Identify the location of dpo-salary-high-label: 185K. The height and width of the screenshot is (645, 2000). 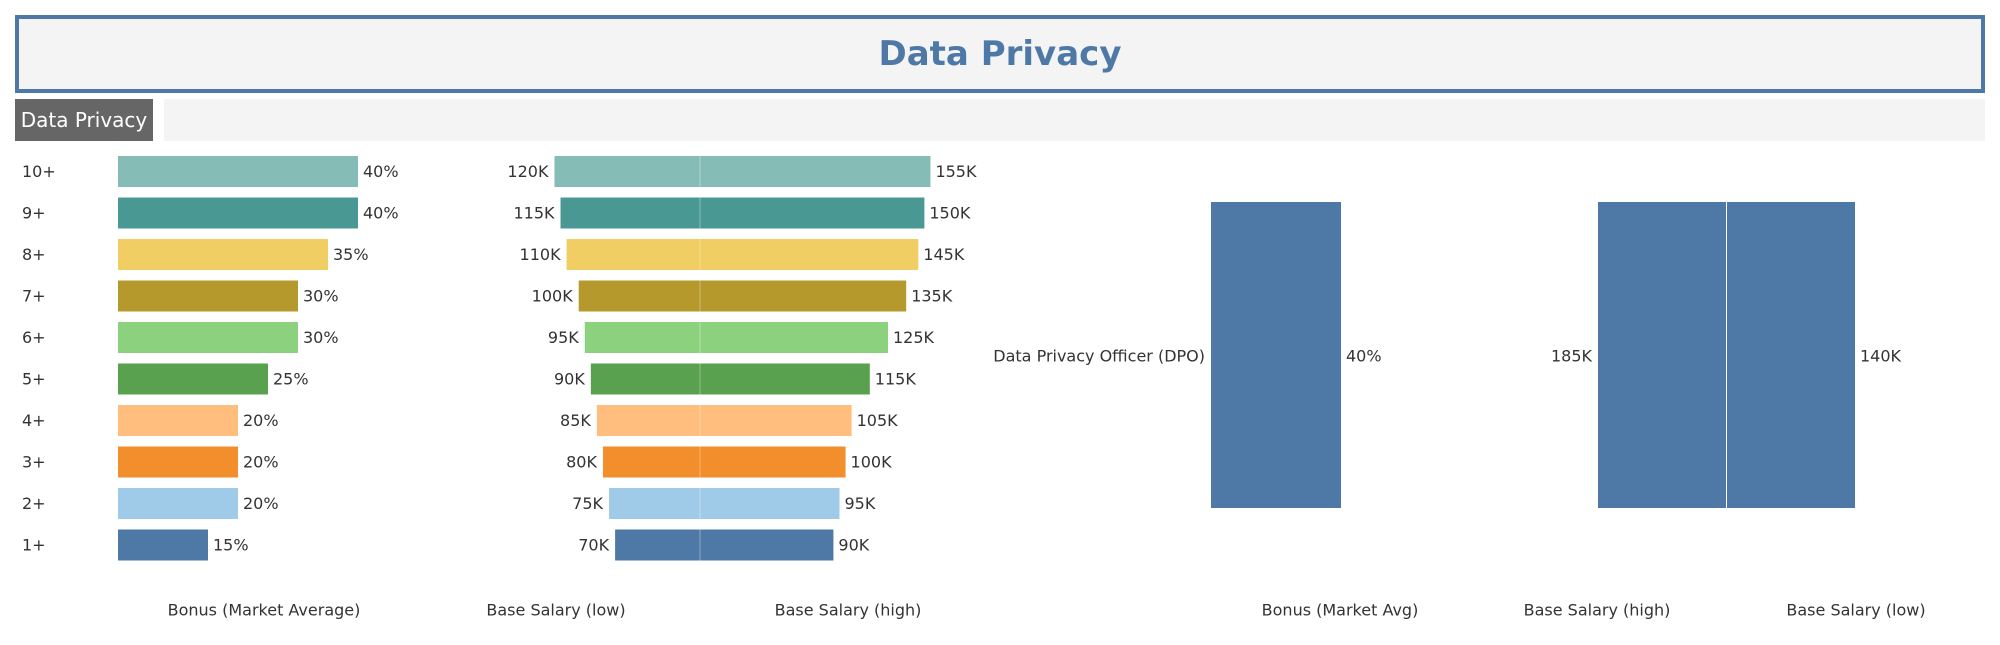
(1572, 356).